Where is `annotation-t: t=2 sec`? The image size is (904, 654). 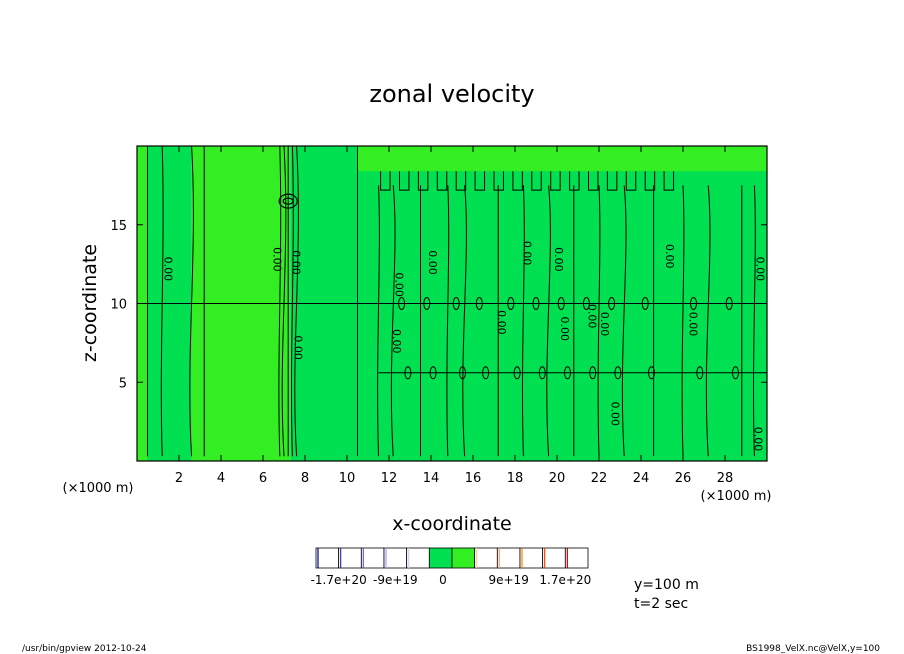
annotation-t: t=2 sec is located at coordinates (661, 604).